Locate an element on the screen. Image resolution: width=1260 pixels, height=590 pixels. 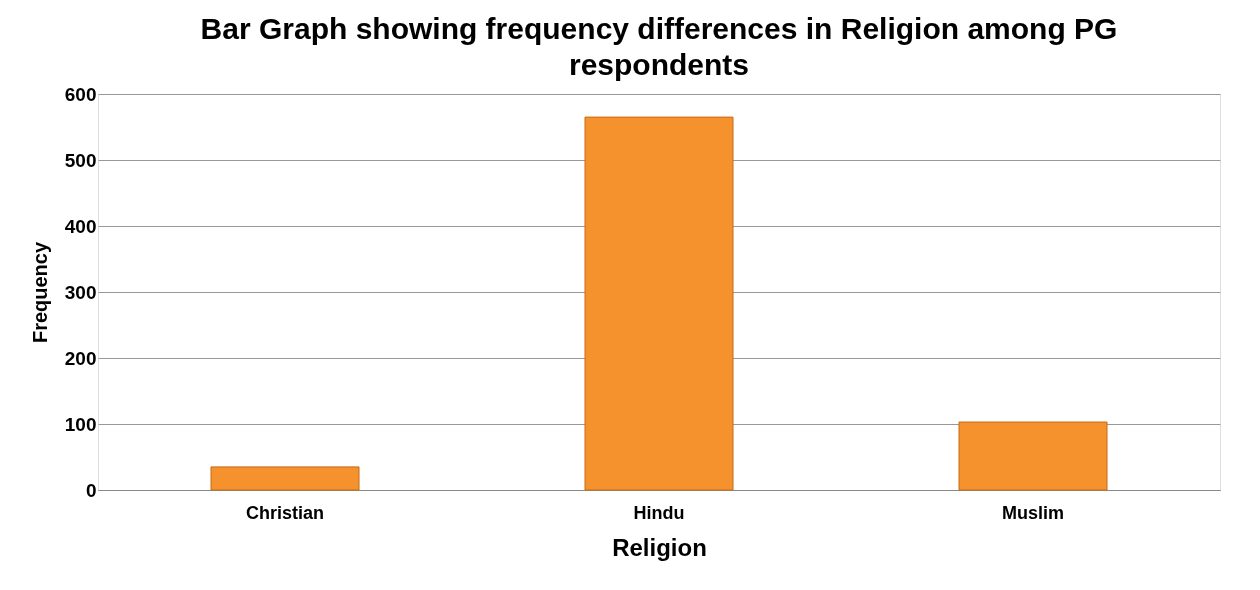
x-tick-label: Hindu is located at coordinates (659, 512).